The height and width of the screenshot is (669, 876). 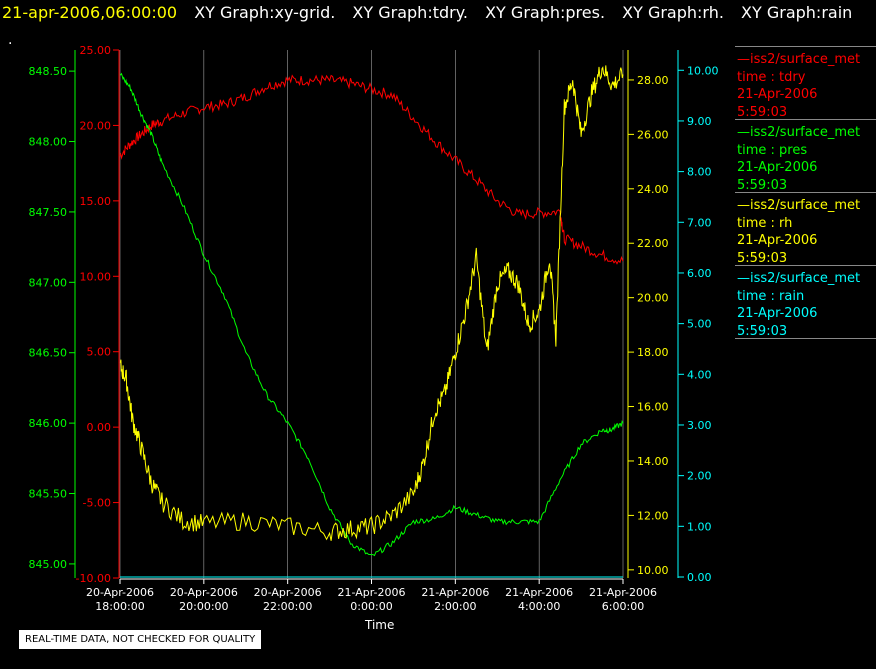 What do you see at coordinates (48, 212) in the screenshot?
I see `pres-tick-label: 847.50` at bounding box center [48, 212].